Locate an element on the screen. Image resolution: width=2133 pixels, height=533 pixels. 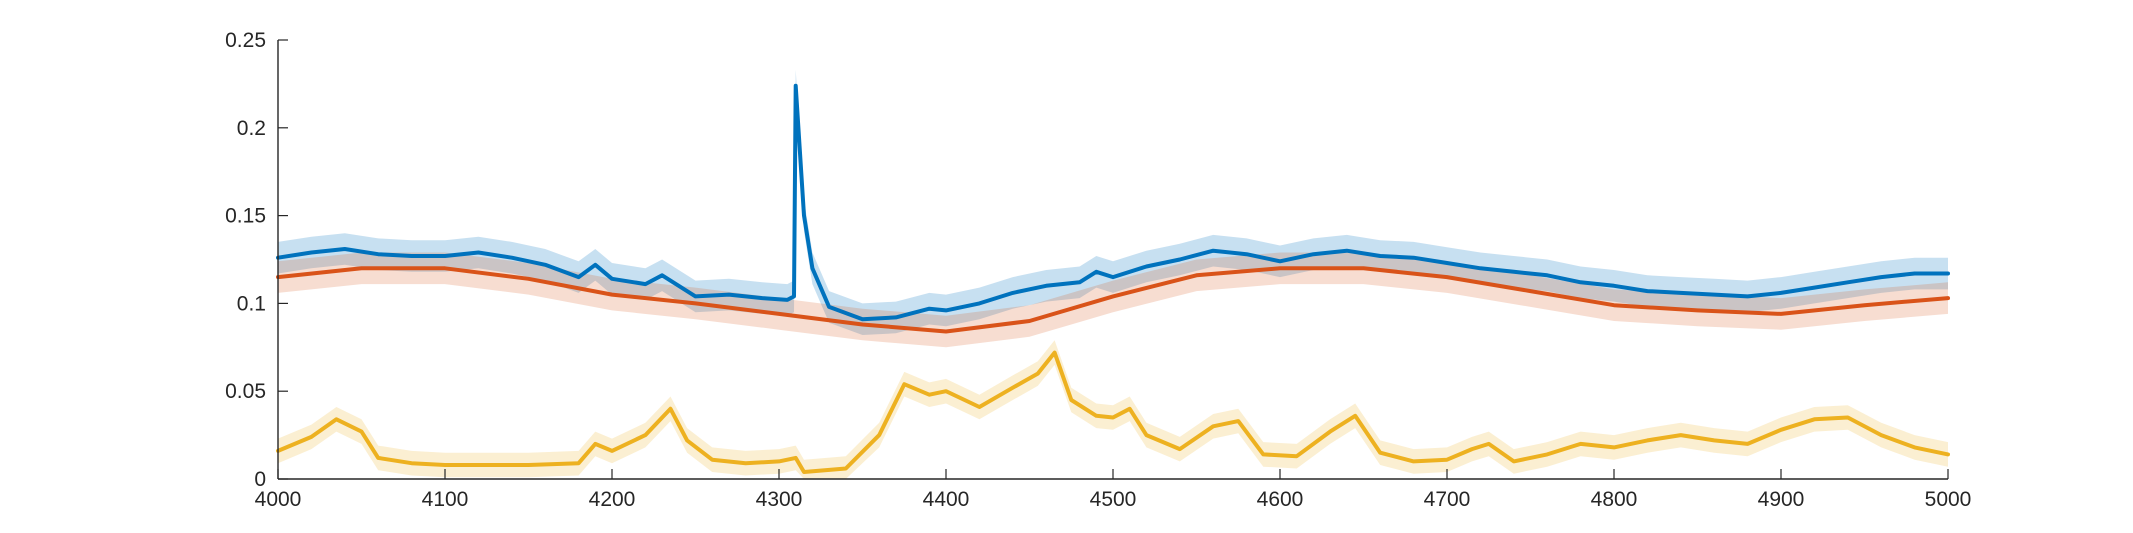
x-tick-label: 4400 is located at coordinates (946, 499).